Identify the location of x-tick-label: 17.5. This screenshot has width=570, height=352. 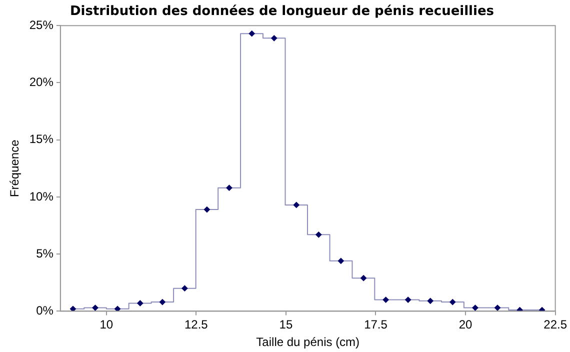
(376, 325).